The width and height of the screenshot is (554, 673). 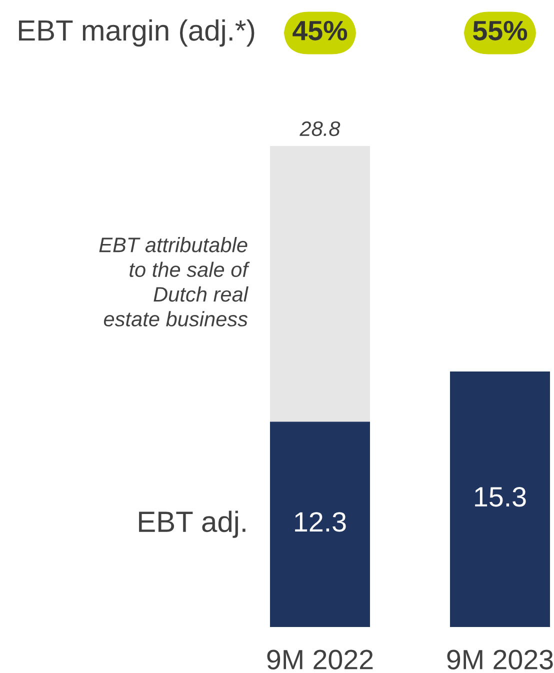 What do you see at coordinates (500, 30) in the screenshot?
I see `text: 55%` at bounding box center [500, 30].